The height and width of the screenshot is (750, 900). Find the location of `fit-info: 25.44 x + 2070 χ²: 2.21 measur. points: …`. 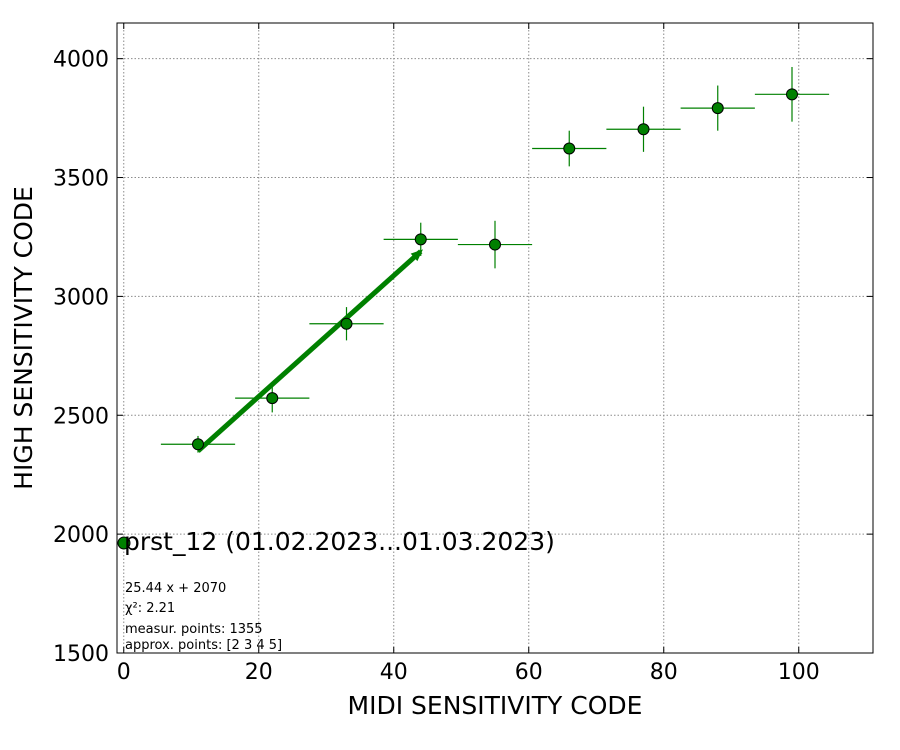

fit-info: 25.44 x + 2070 χ²: 2.21 measur. points: … is located at coordinates (203, 617).